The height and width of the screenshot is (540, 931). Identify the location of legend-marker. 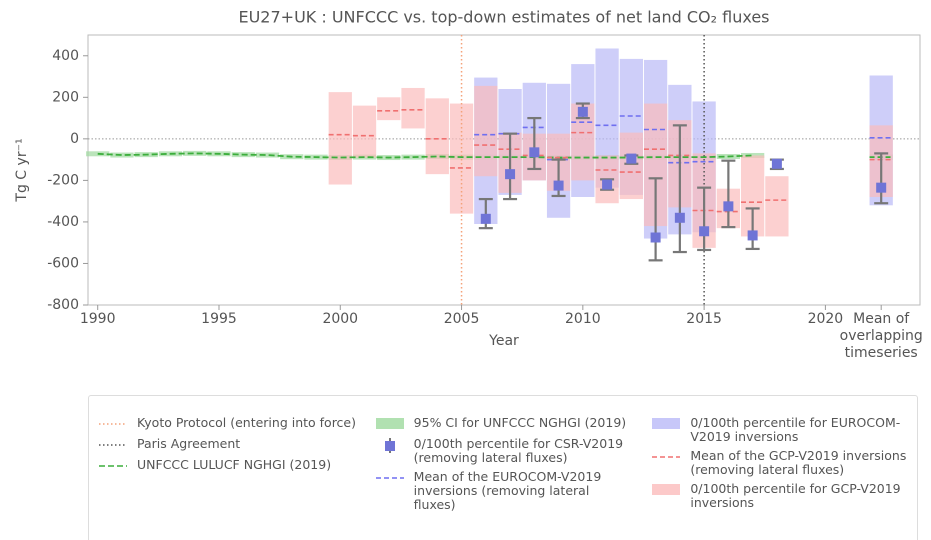
(389, 446).